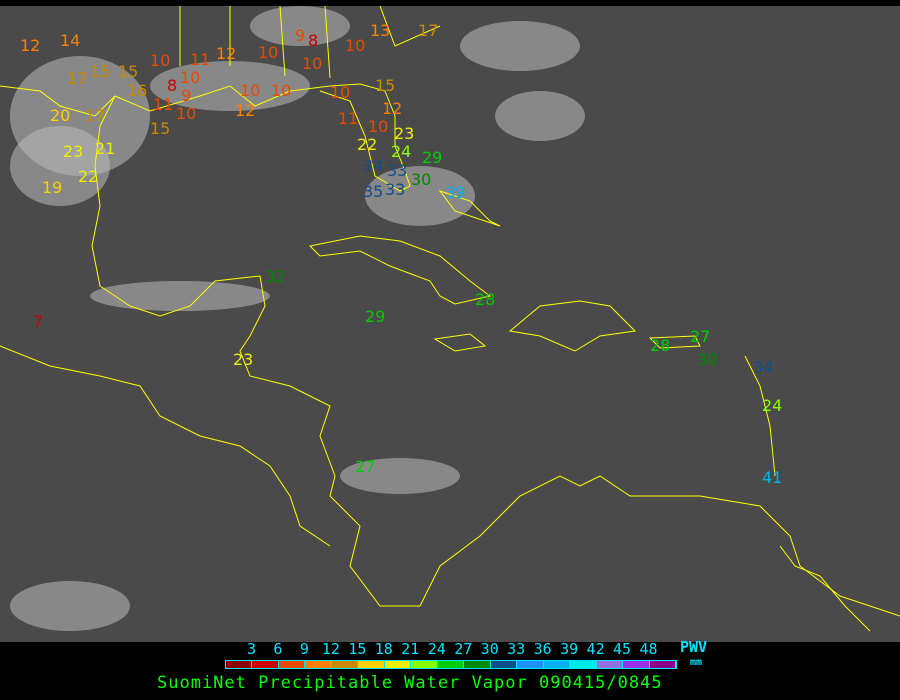  I want to click on legend-tick: 45, so click(622, 649).